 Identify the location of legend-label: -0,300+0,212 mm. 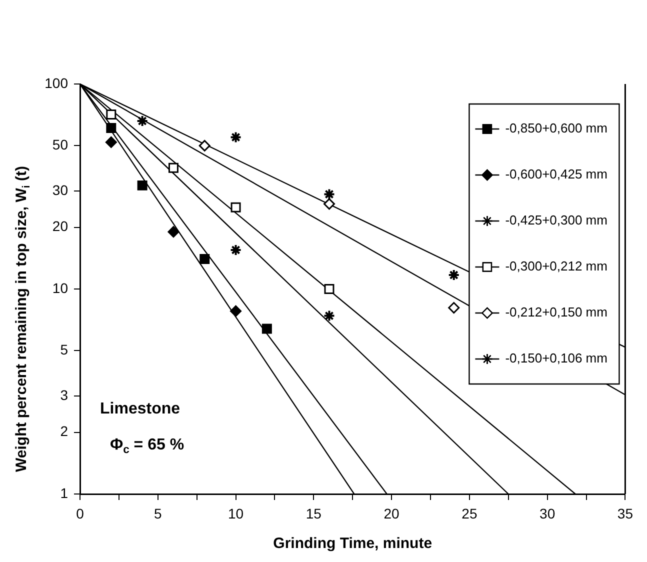
(556, 266).